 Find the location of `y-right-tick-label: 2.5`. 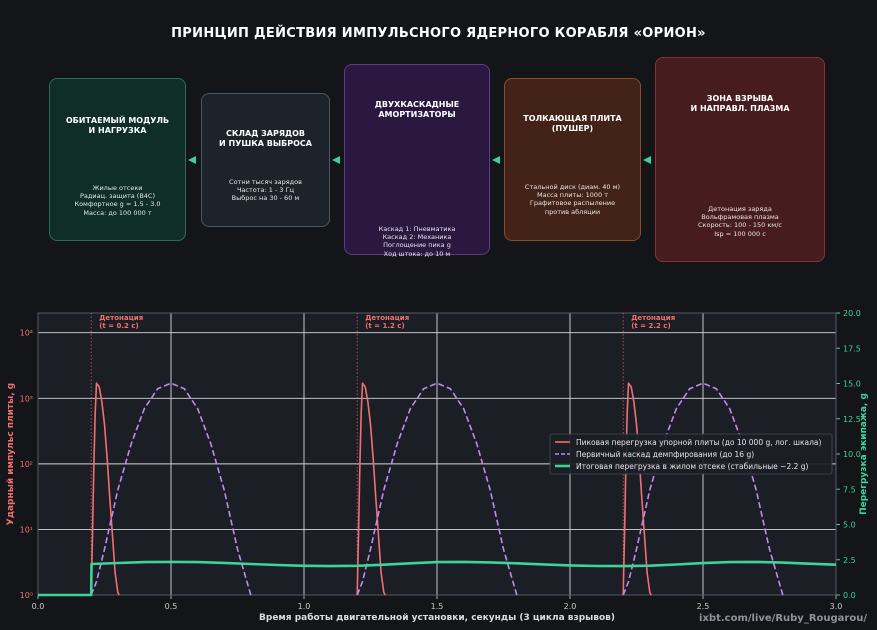

y-right-tick-label: 2.5 is located at coordinates (849, 560).